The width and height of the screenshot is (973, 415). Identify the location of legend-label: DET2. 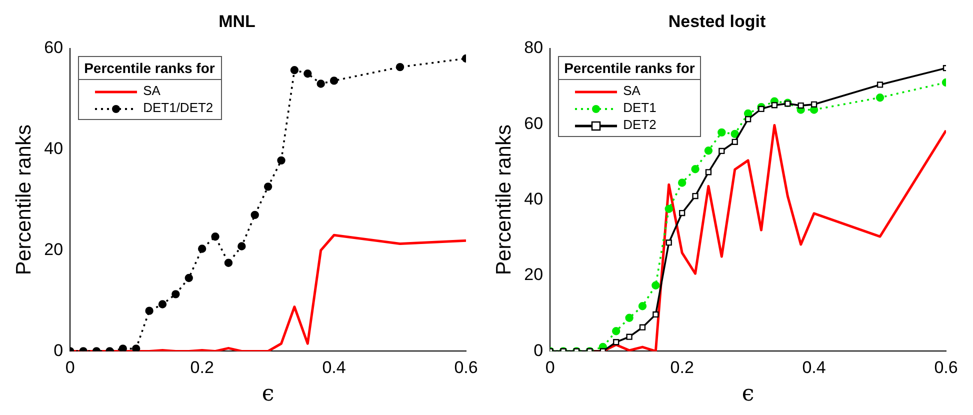
(640, 125).